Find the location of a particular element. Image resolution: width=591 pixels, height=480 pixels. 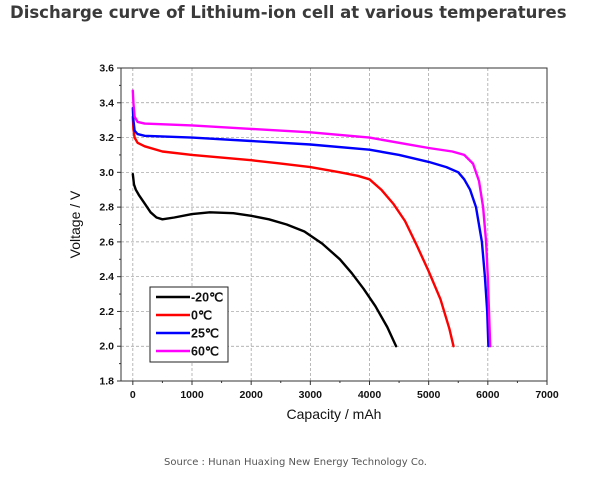

x-axis-label: Capacity / mAh is located at coordinates (334, 414).